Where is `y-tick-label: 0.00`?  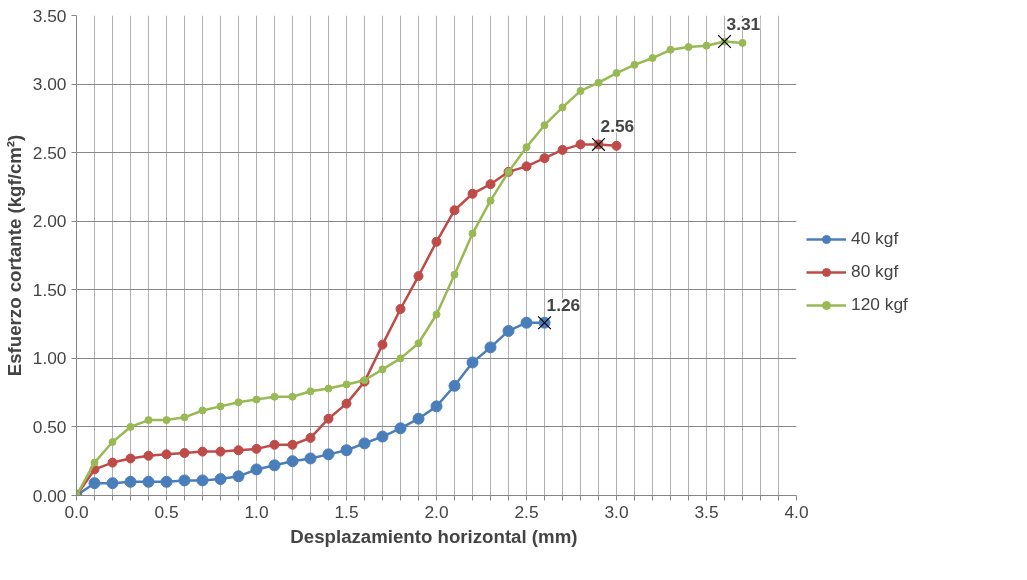 y-tick-label: 0.00 is located at coordinates (49, 495).